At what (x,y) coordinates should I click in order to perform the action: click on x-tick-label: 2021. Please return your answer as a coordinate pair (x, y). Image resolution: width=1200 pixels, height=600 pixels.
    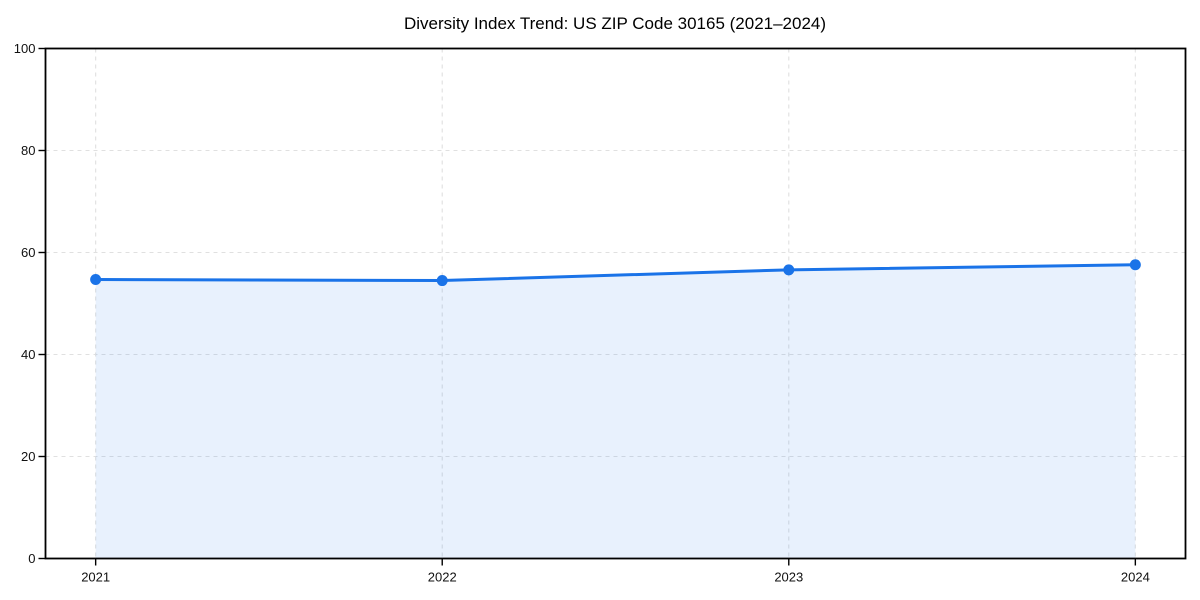
    Looking at the image, I should click on (95, 577).